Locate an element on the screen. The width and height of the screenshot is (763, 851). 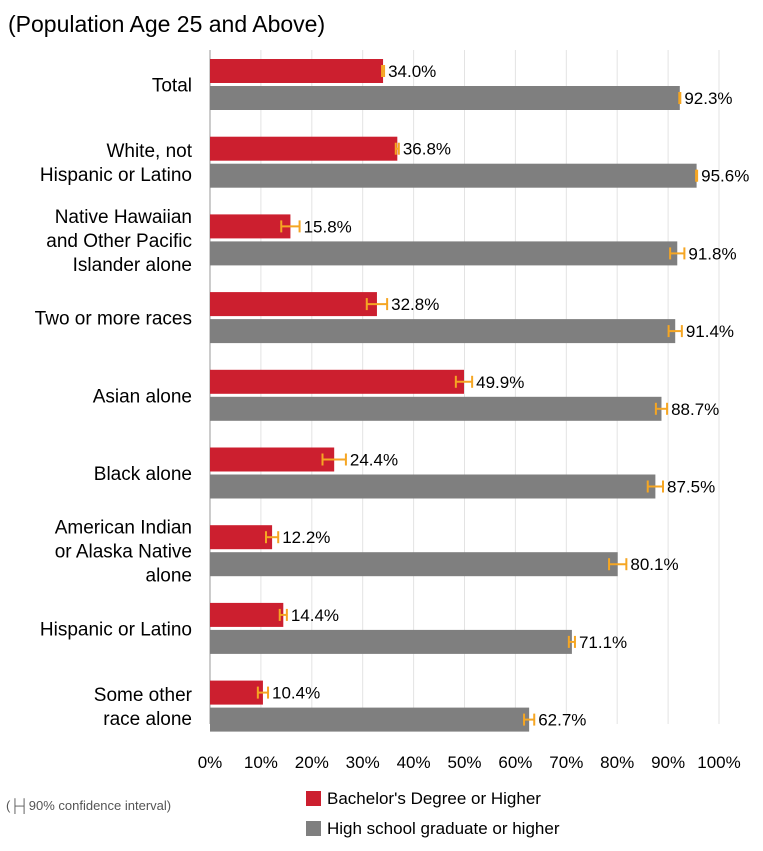
x-tick-label: 70% is located at coordinates (566, 762).